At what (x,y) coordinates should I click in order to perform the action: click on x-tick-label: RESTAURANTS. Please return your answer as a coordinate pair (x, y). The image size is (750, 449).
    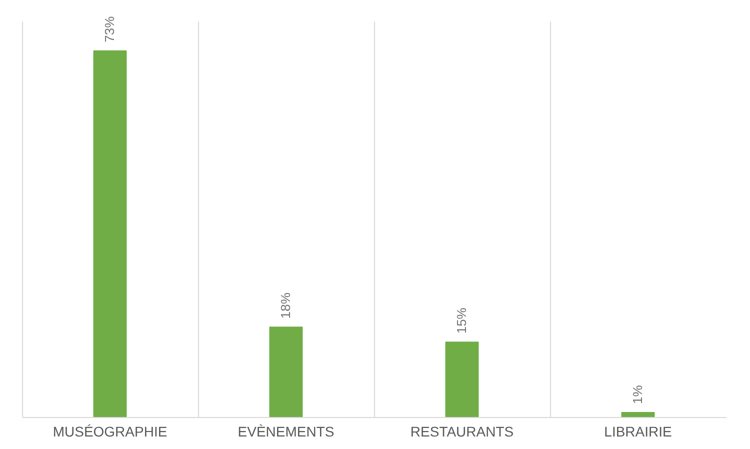
    Looking at the image, I should click on (462, 432).